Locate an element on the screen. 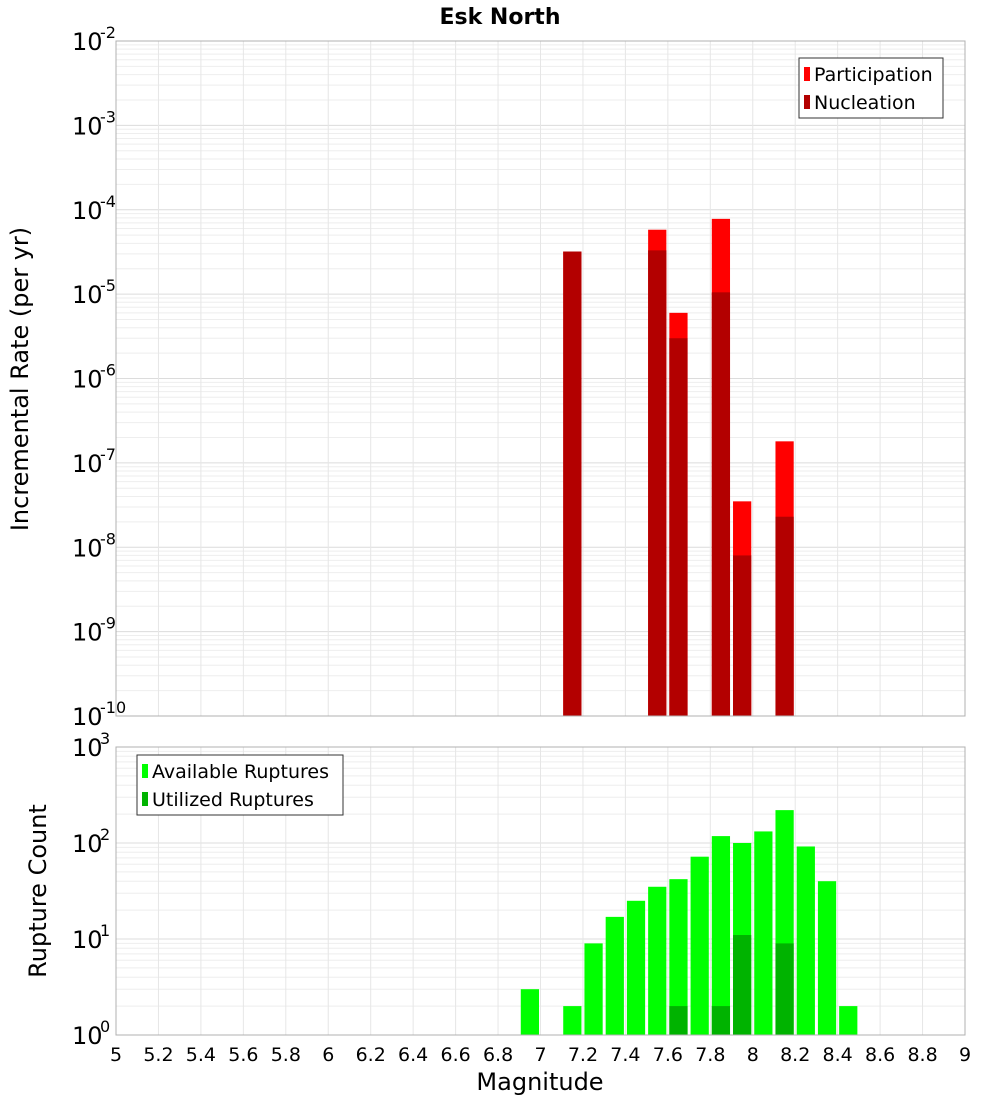 This screenshot has height=1100, width=1000. top-y-tick-exponent: -8 is located at coordinates (108, 538).